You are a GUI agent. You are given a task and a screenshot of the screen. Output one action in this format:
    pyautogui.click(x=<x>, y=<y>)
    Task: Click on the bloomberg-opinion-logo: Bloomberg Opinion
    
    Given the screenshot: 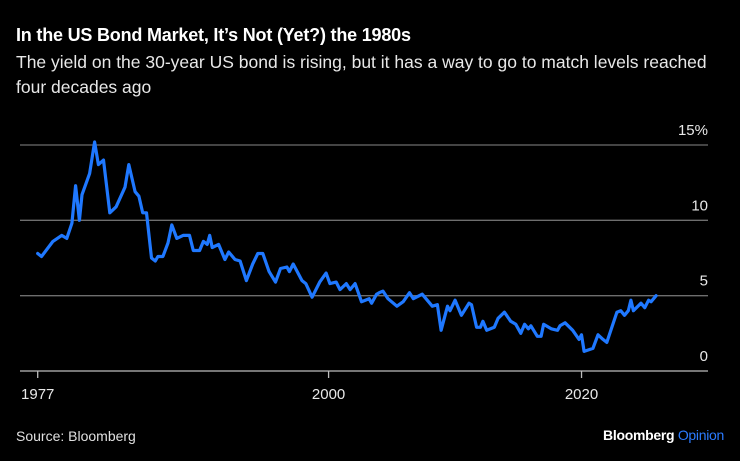 What is the action you would take?
    pyautogui.click(x=663, y=435)
    